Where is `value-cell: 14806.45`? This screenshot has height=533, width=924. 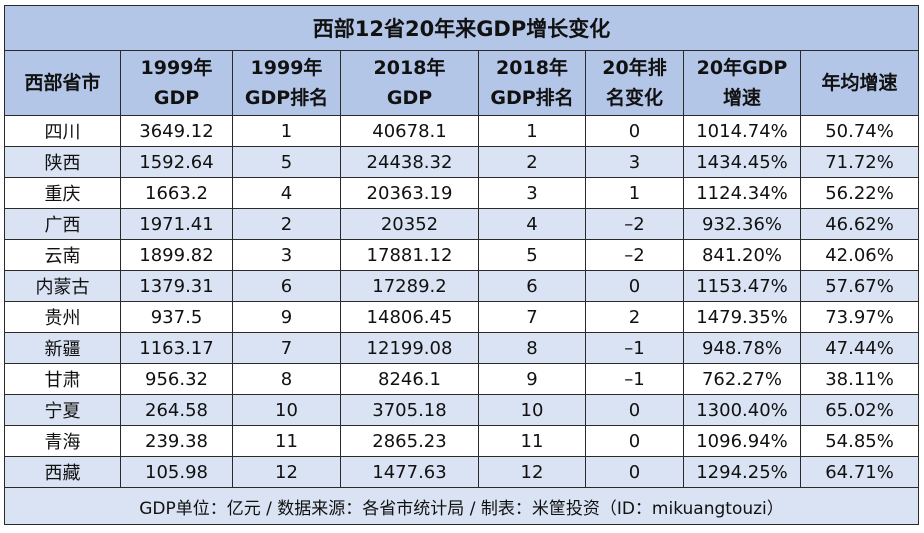
value-cell: 14806.45 is located at coordinates (409, 317).